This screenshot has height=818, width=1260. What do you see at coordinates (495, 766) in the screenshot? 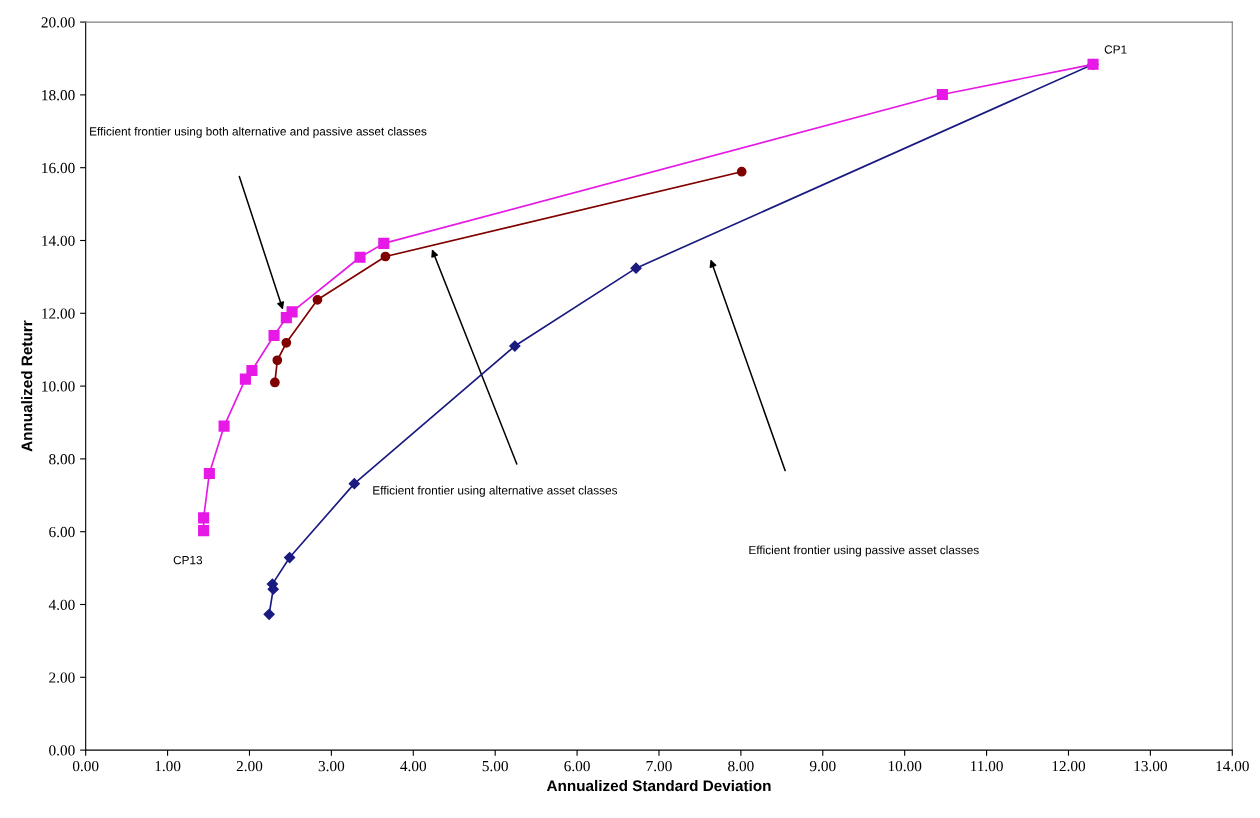
I see `x-tick-label: 5.00` at bounding box center [495, 766].